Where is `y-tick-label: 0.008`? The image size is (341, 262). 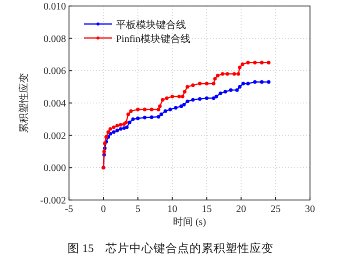
y-tick-label: 0.008 is located at coordinates (55, 39).